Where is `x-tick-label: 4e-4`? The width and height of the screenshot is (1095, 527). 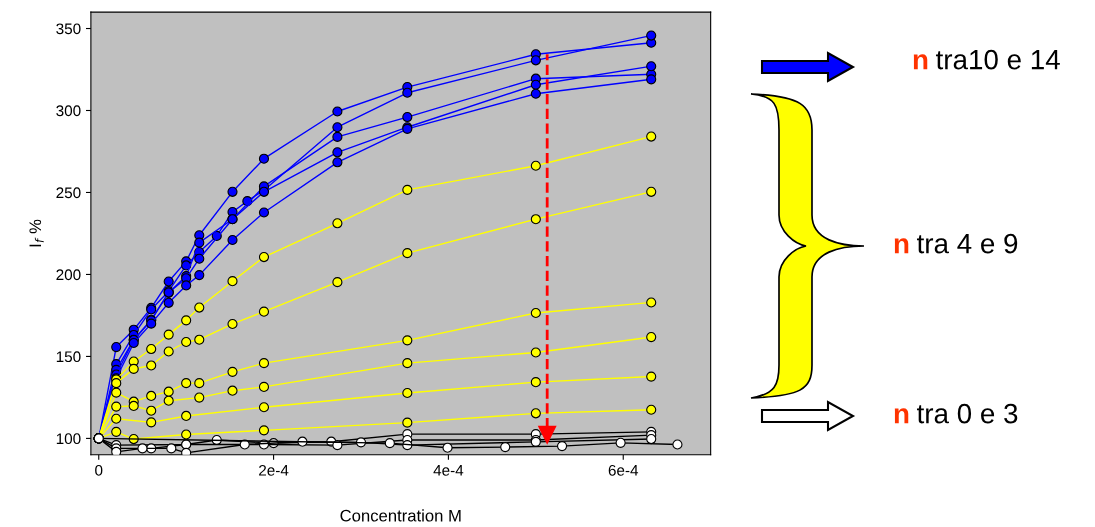 x-tick-label: 4e-4 is located at coordinates (448, 470).